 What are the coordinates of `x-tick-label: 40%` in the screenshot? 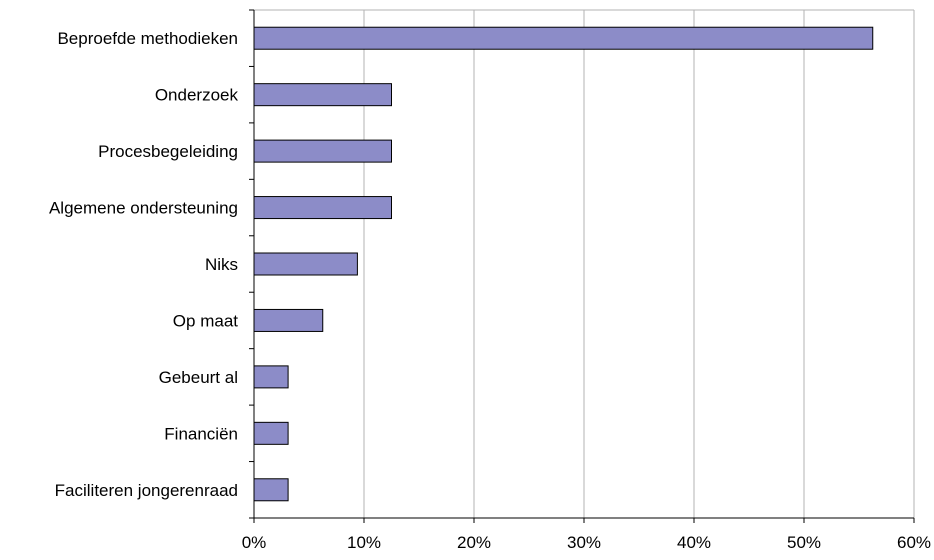 It's located at (694, 542).